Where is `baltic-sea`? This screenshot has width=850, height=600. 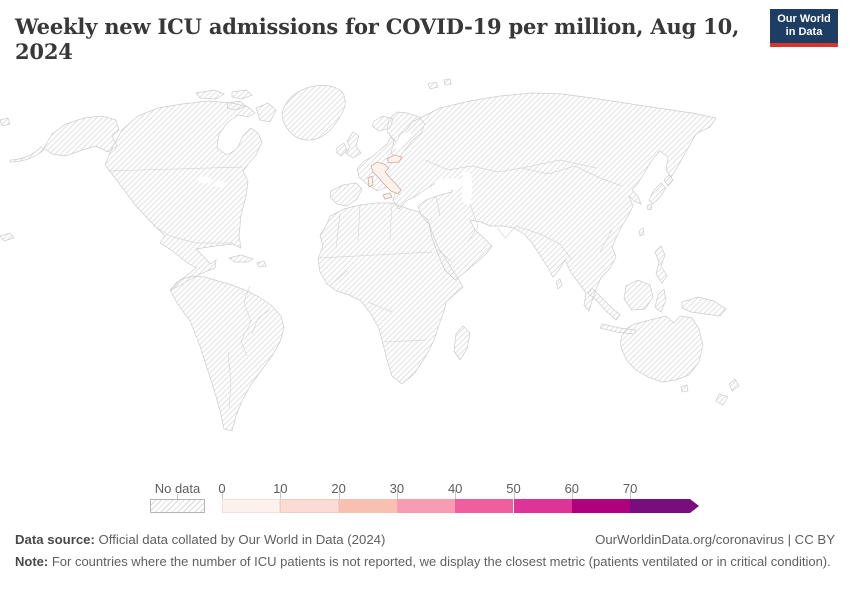
baltic-sea is located at coordinates (403, 141).